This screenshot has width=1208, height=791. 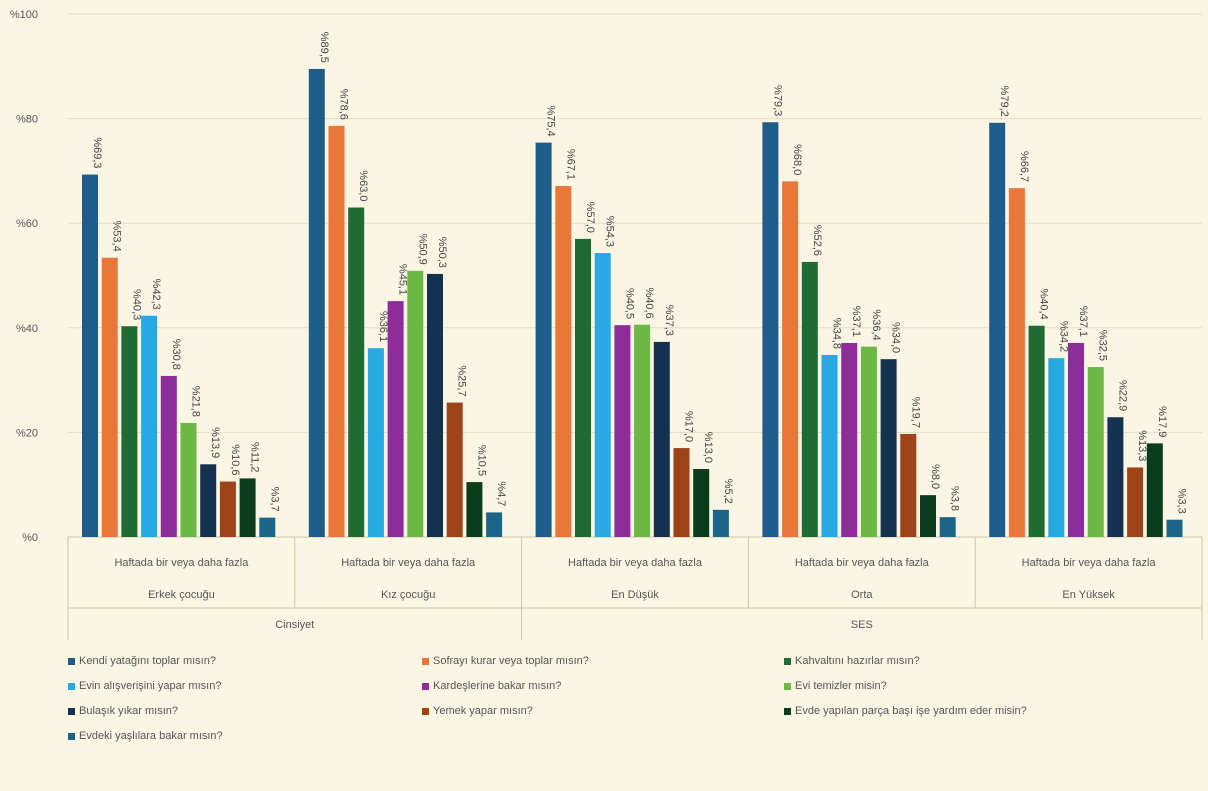 What do you see at coordinates (1122, 395) in the screenshot?
I see `data-label: %22,9` at bounding box center [1122, 395].